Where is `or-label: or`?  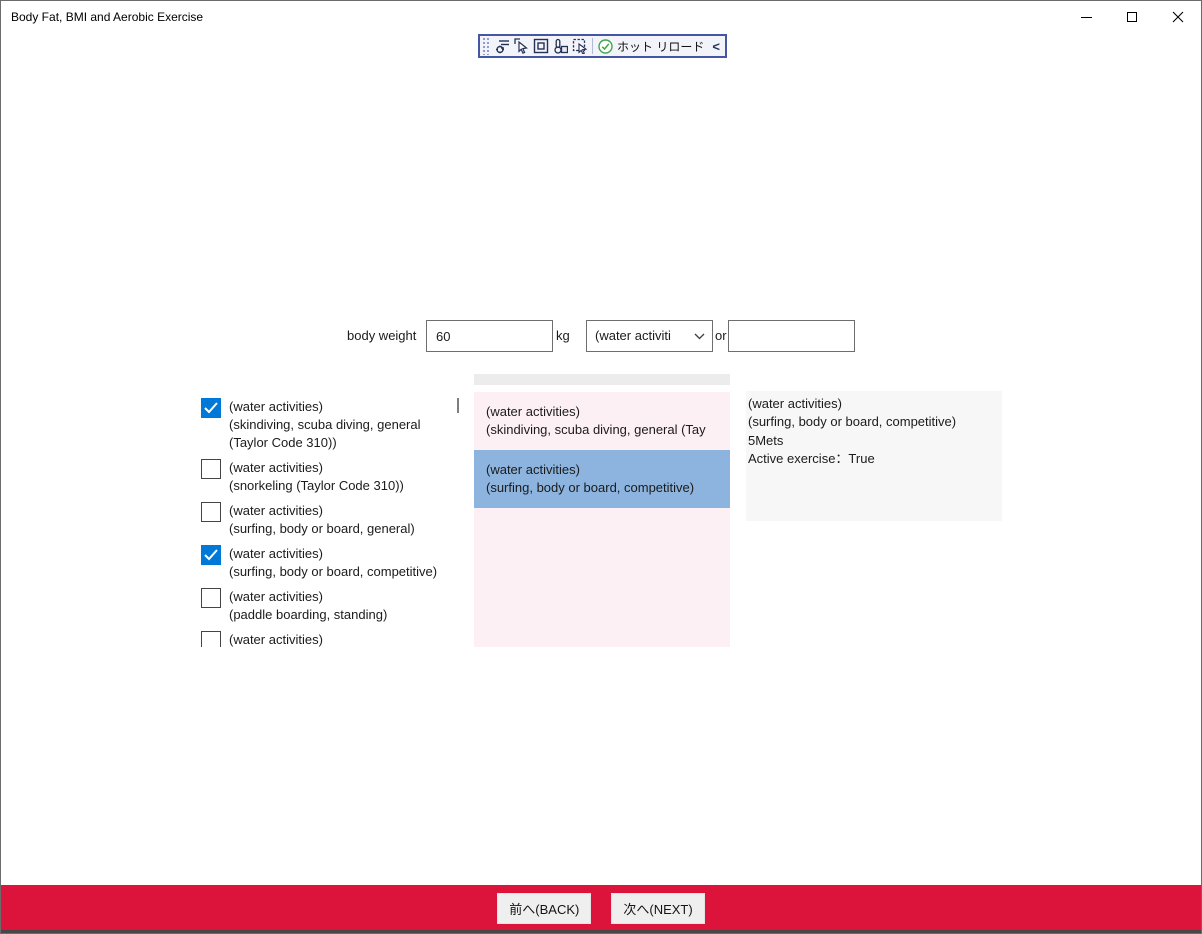 or-label: or is located at coordinates (721, 335).